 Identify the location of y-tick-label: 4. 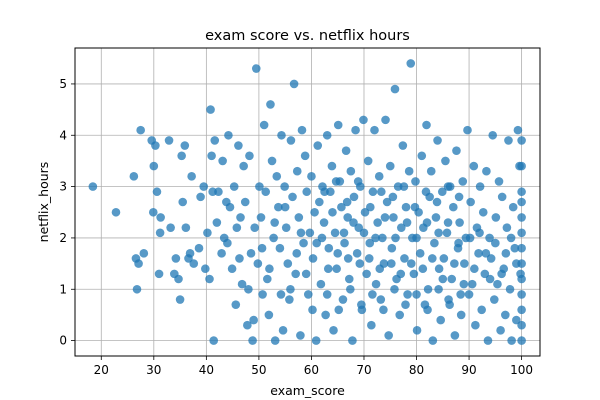
(63, 135).